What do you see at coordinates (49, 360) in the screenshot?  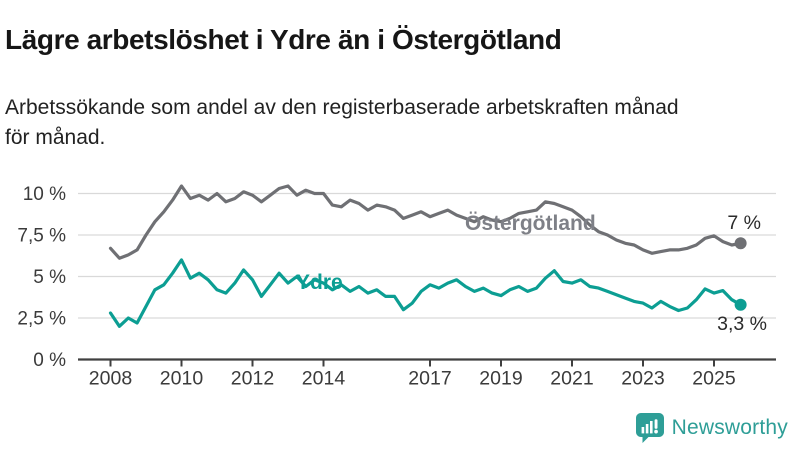 I see `y-tick-label: 0 %` at bounding box center [49, 360].